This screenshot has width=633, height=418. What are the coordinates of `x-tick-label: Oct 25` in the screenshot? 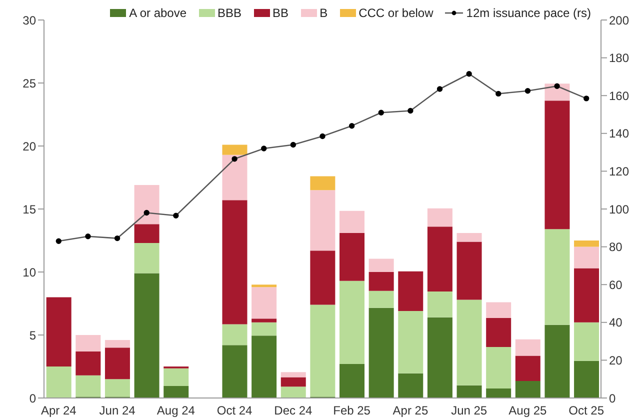 It's located at (586, 411).